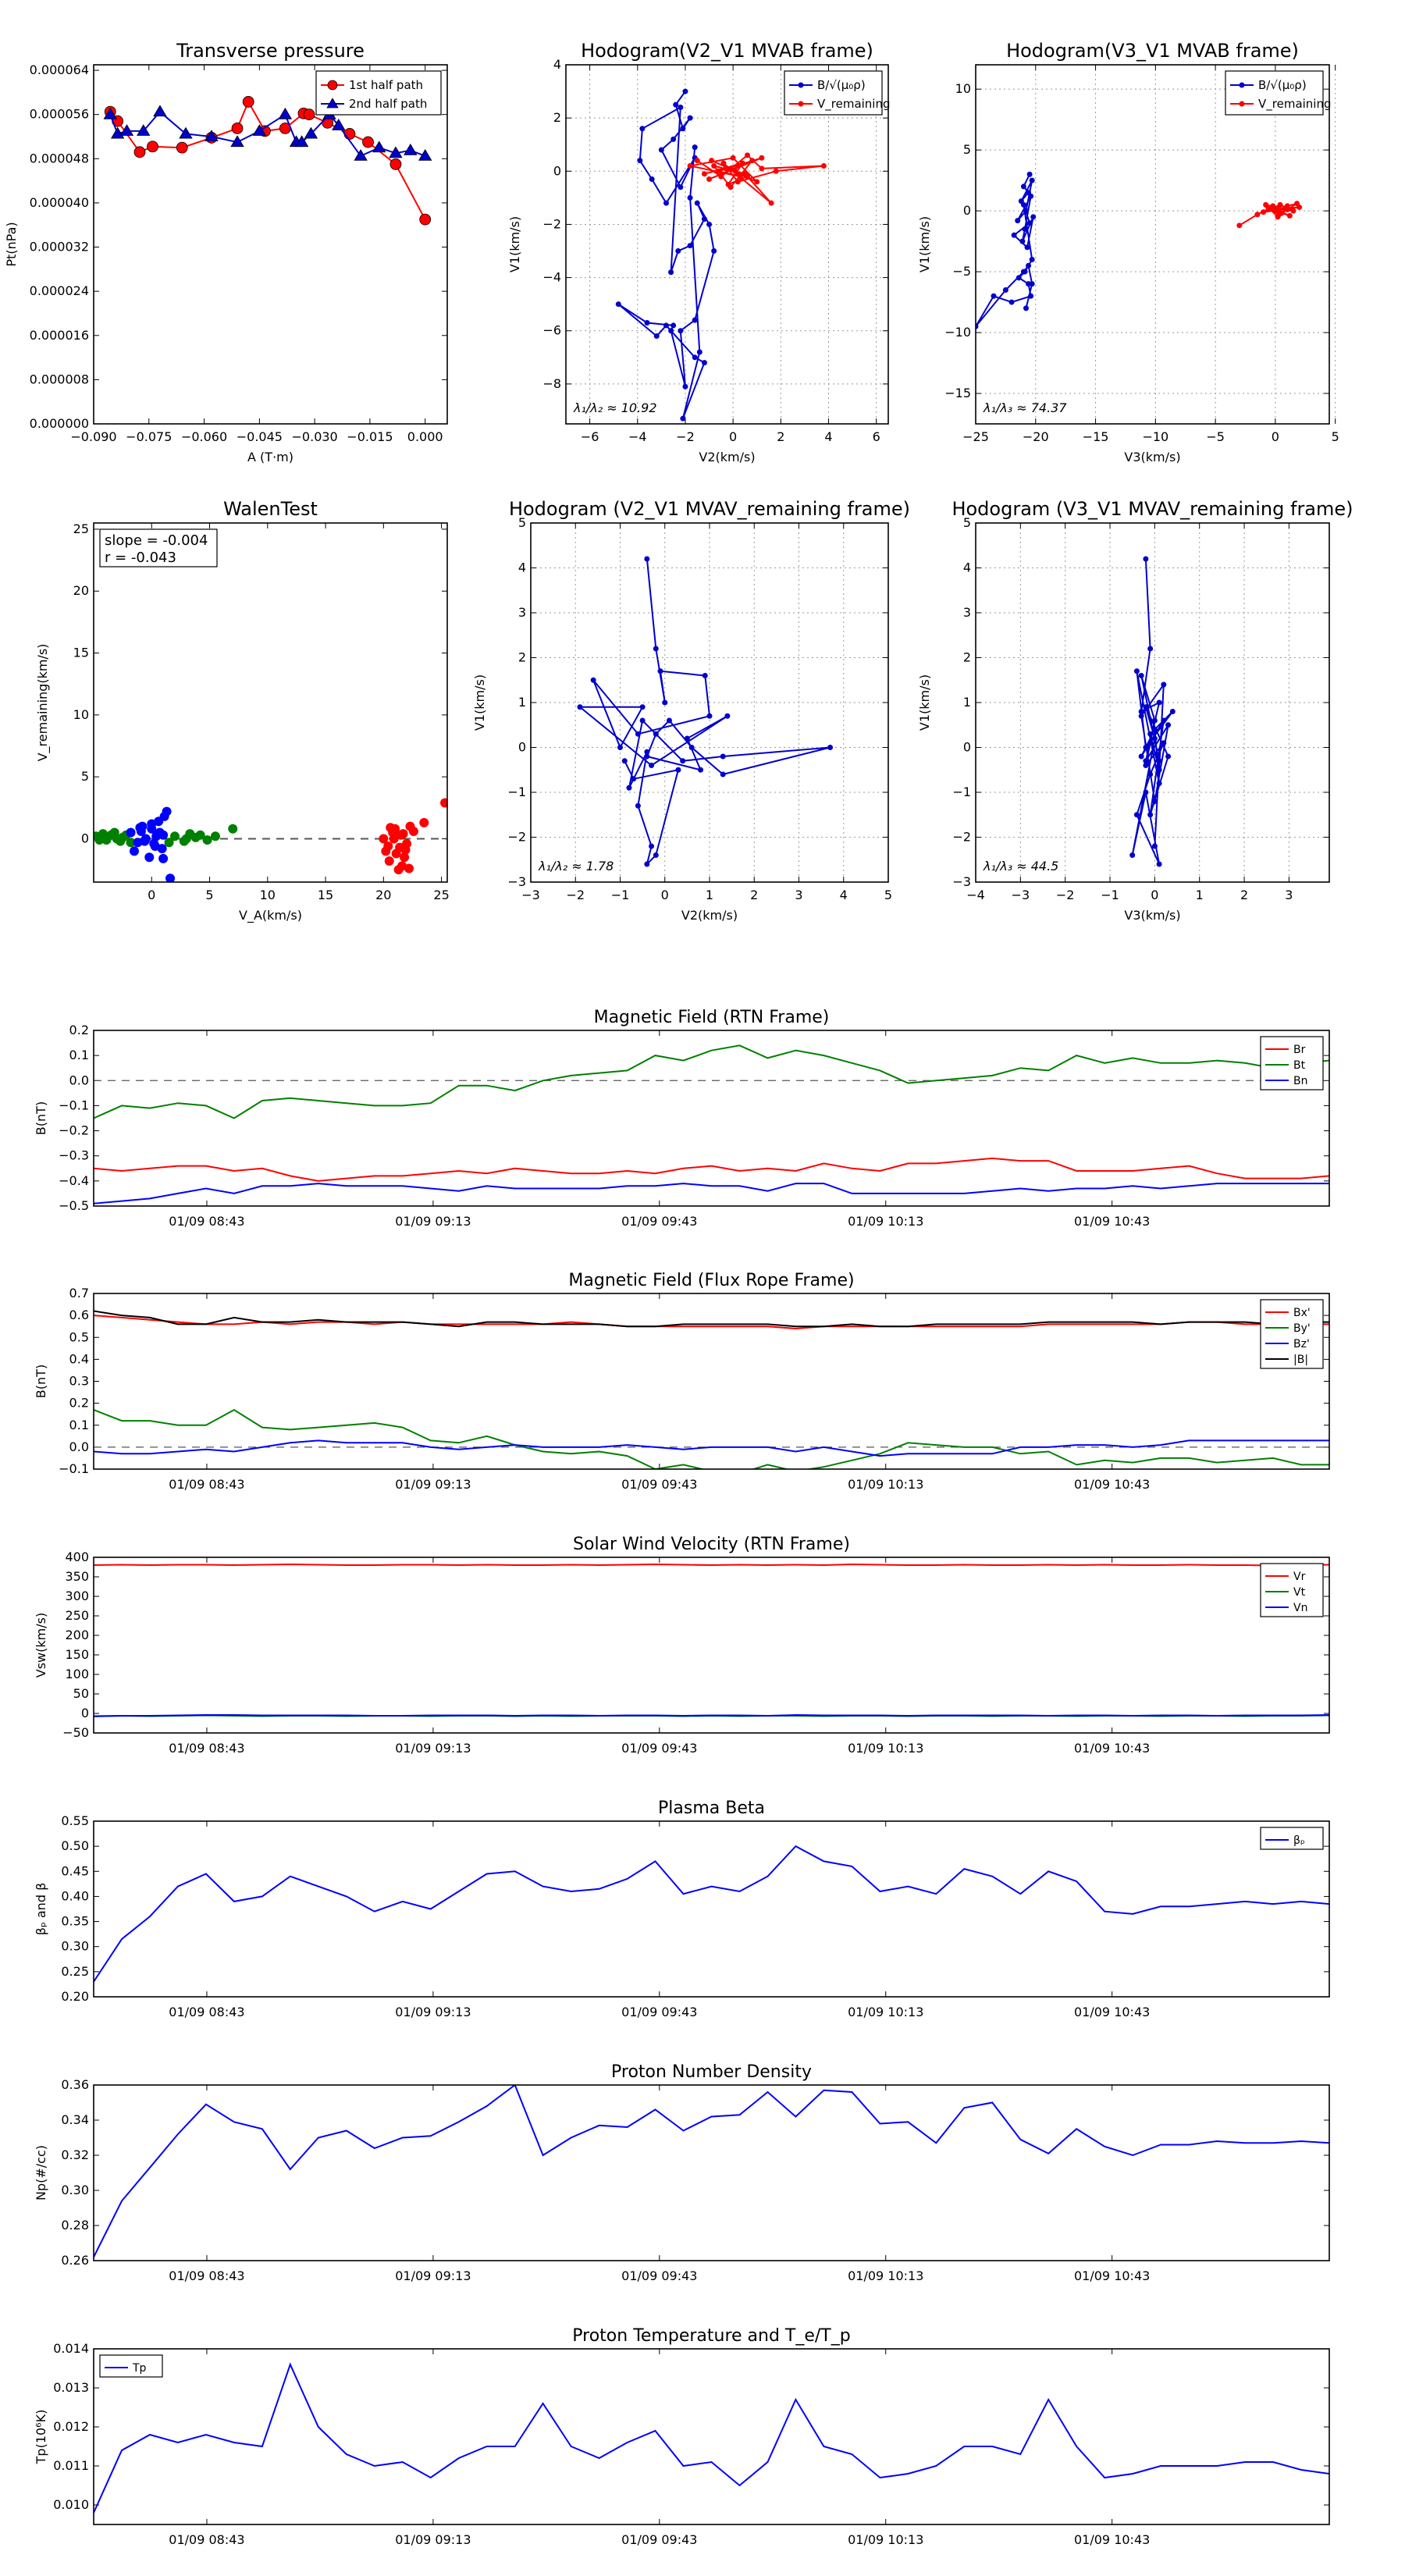 The height and width of the screenshot is (2576, 1405). Describe the element at coordinates (1021, 895) in the screenshot. I see `x-tick-label: −3` at that location.